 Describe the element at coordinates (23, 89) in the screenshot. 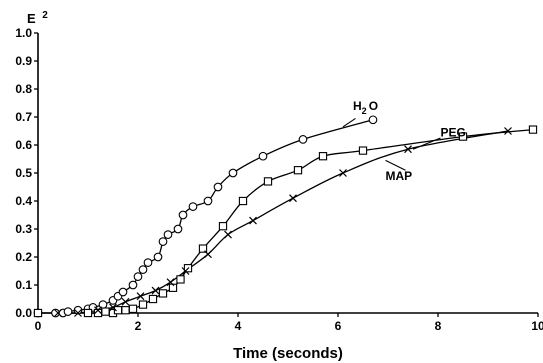

I see `y-tick-label: 0.8` at that location.